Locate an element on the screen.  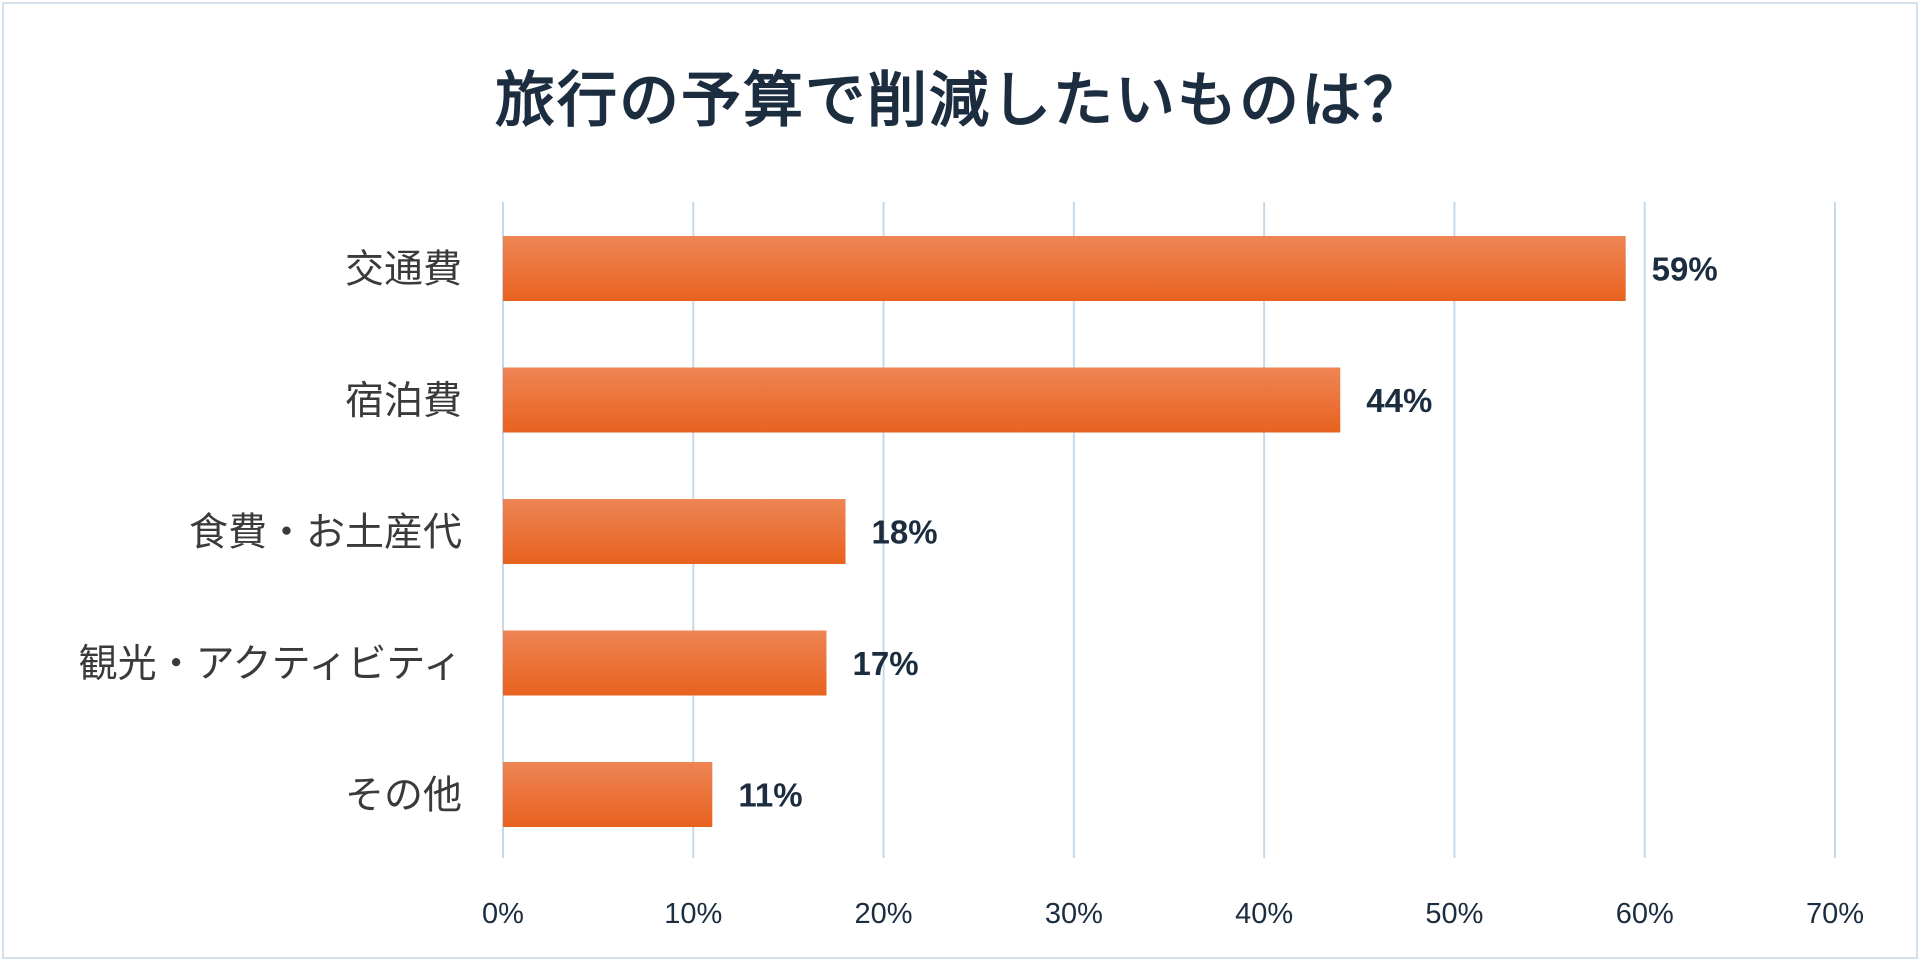
value-label: 18% is located at coordinates (905, 532).